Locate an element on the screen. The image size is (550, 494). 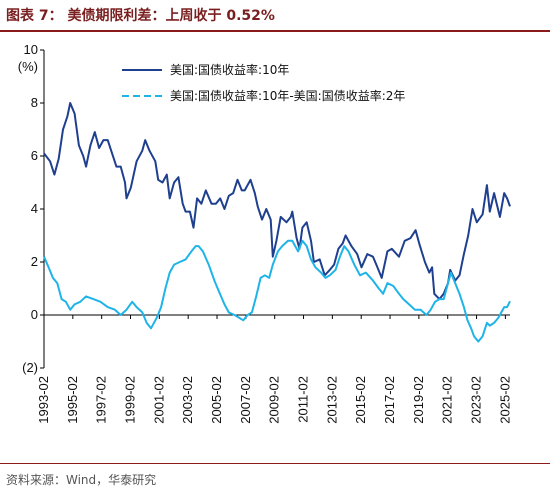
y-tick-label: 0 is located at coordinates (34, 314).